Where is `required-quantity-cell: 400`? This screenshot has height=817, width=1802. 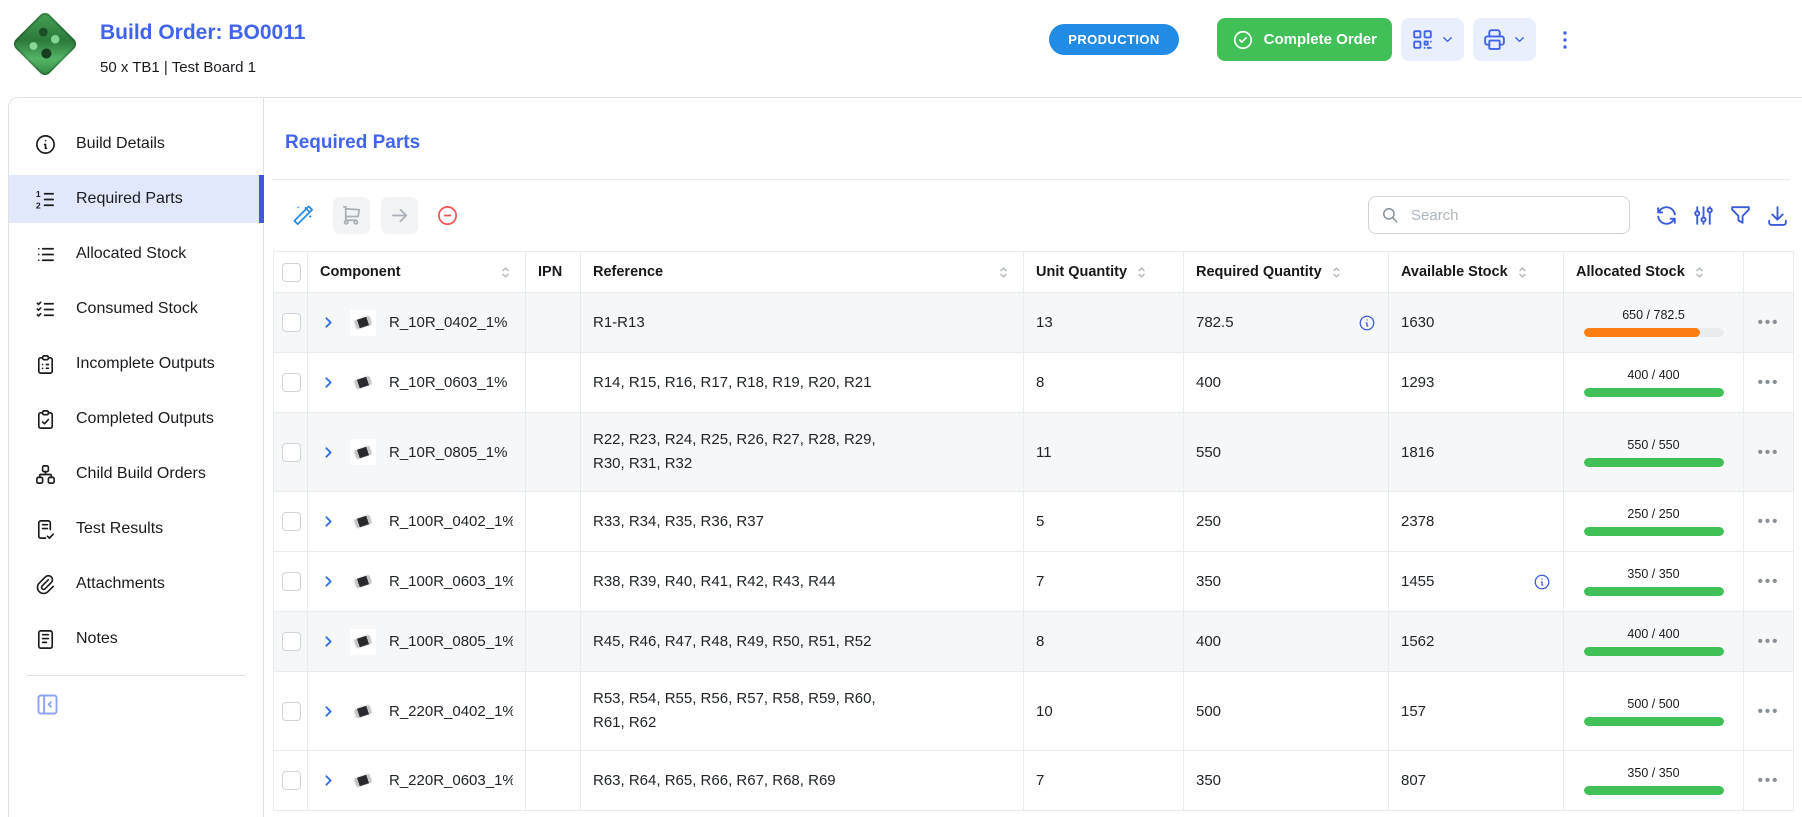 required-quantity-cell: 400 is located at coordinates (1286, 382).